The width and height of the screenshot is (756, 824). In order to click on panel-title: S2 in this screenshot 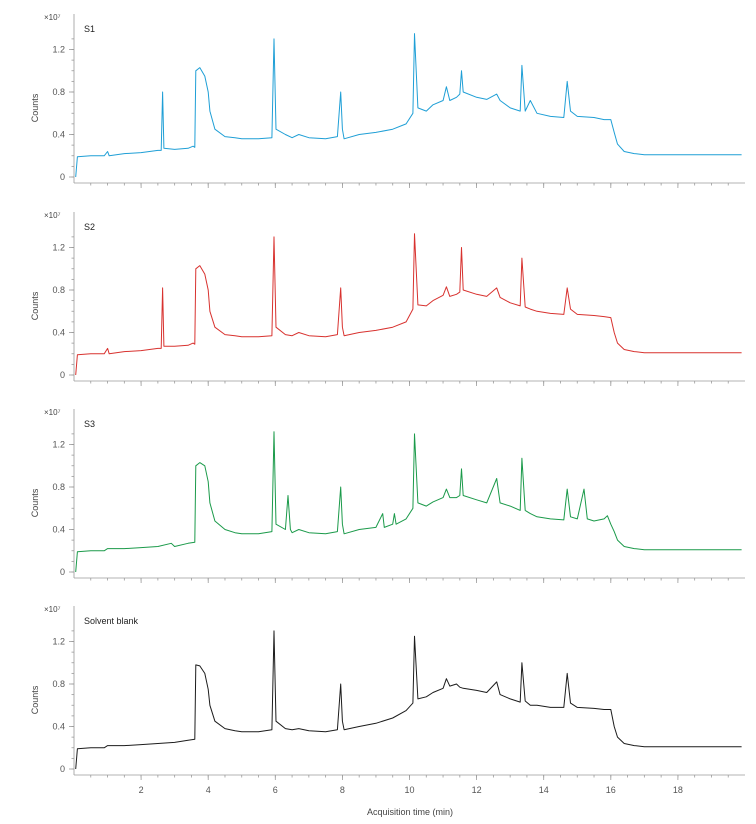, I will do `click(89, 227)`.